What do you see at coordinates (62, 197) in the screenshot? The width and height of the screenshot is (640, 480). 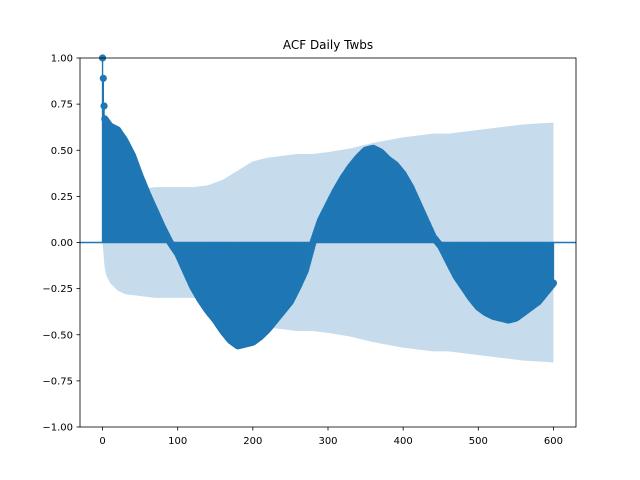 I see `y-tick-label: 0.25` at bounding box center [62, 197].